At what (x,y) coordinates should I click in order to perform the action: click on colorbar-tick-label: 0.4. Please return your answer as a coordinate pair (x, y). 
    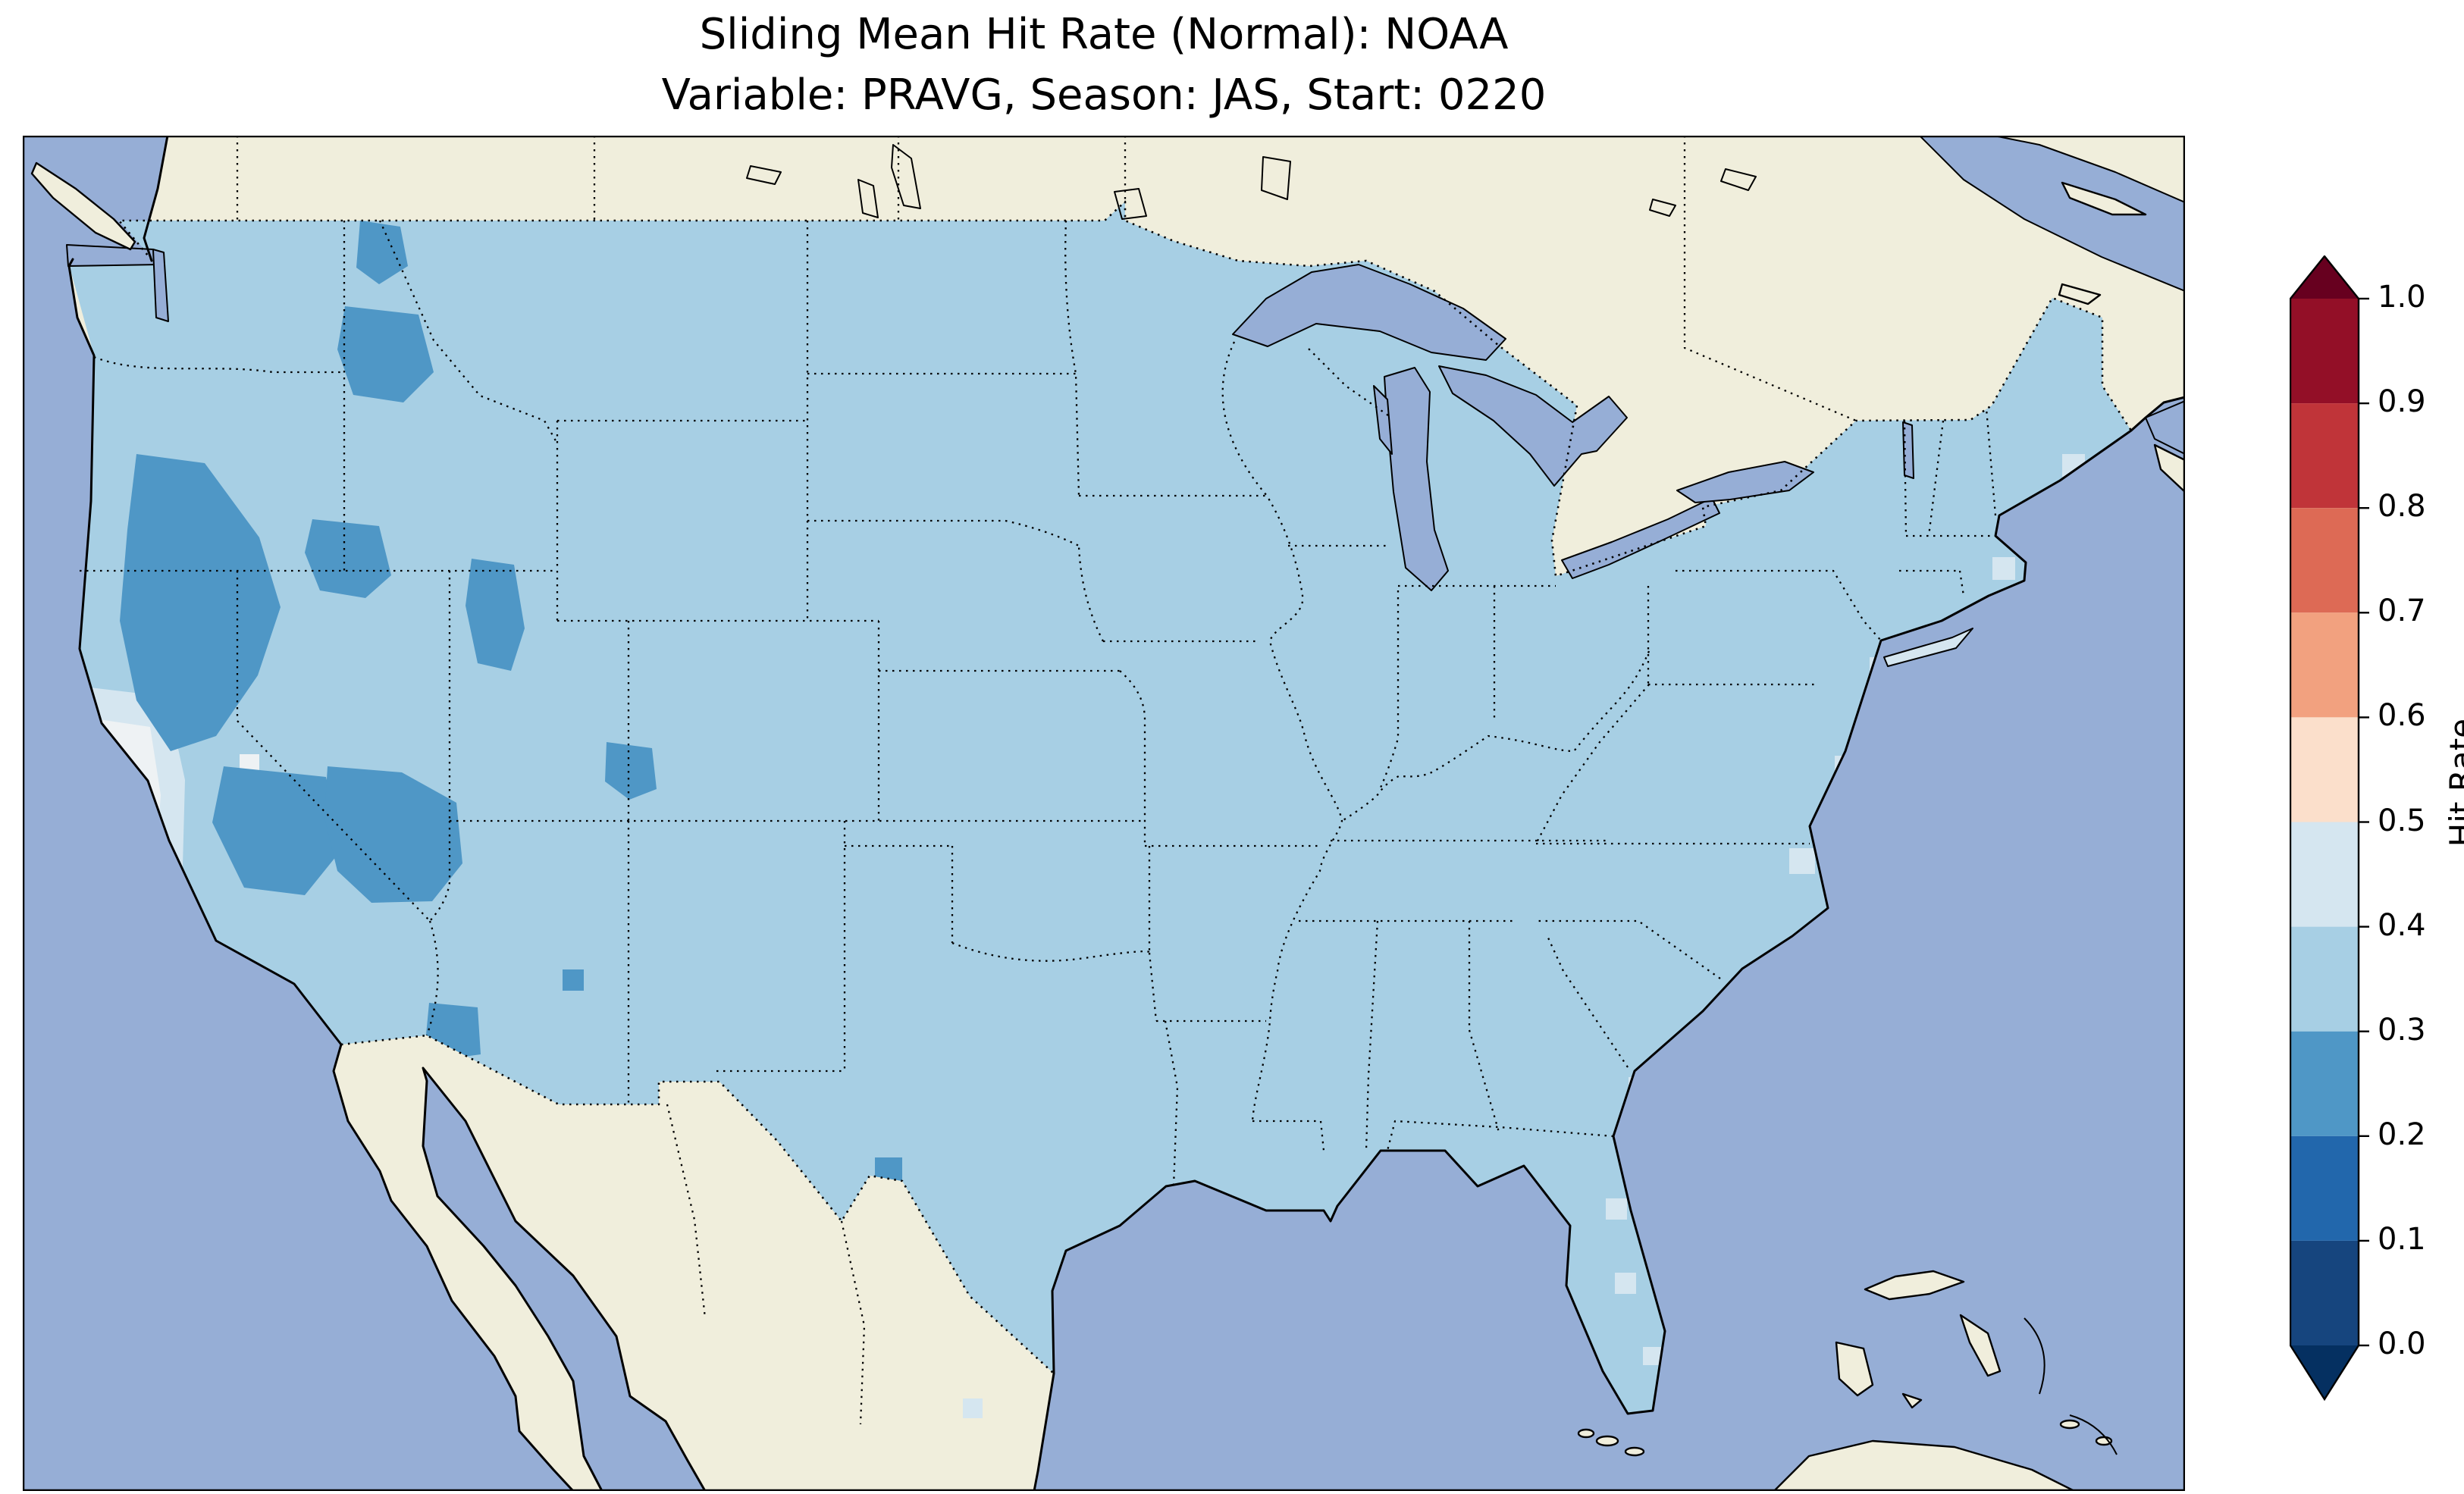
    Looking at the image, I should click on (2402, 925).